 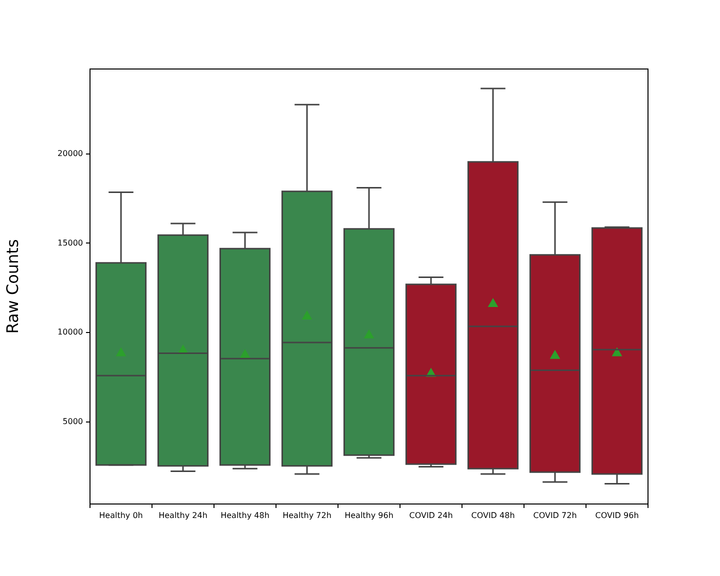 I want to click on x-tick-label: Healthy 48h, so click(x=245, y=515).